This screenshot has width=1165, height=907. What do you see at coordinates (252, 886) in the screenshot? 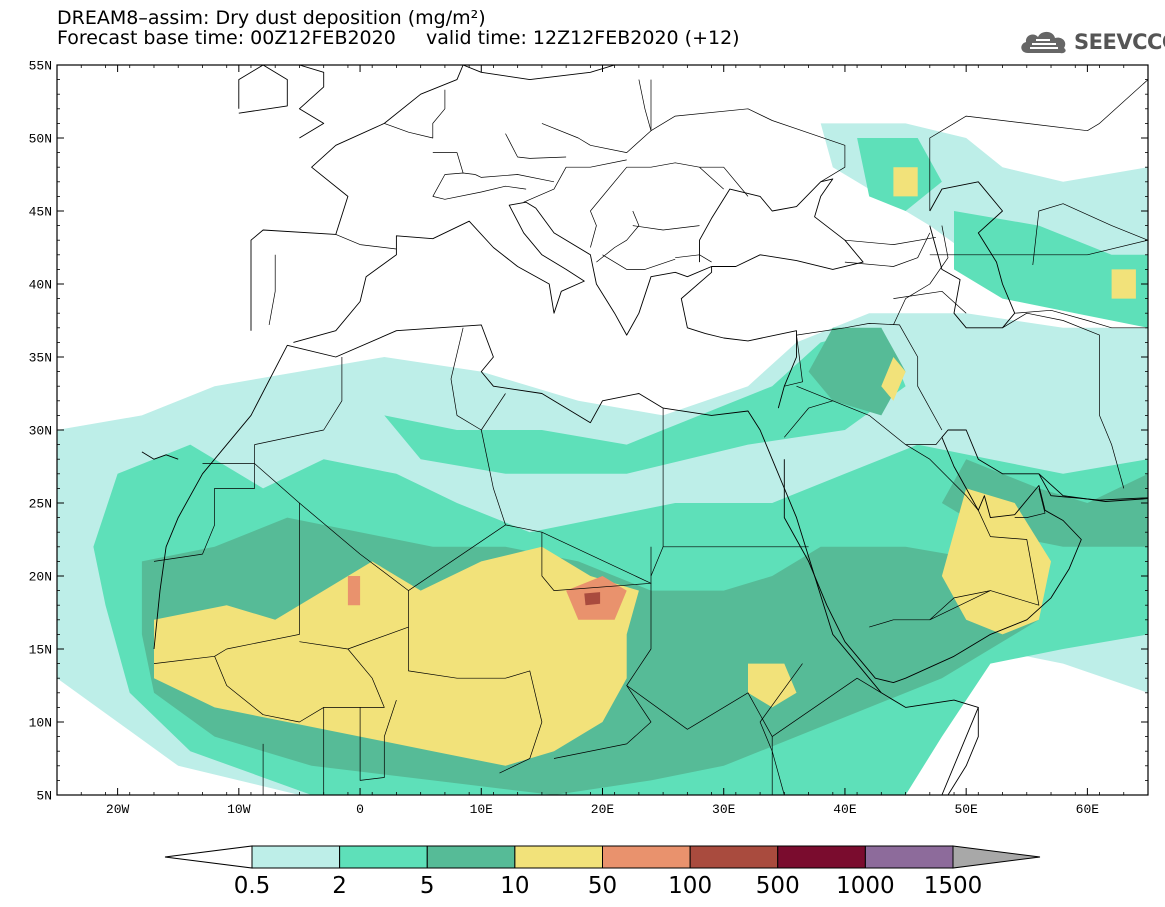
I see `colorbar-label: 0.5` at bounding box center [252, 886].